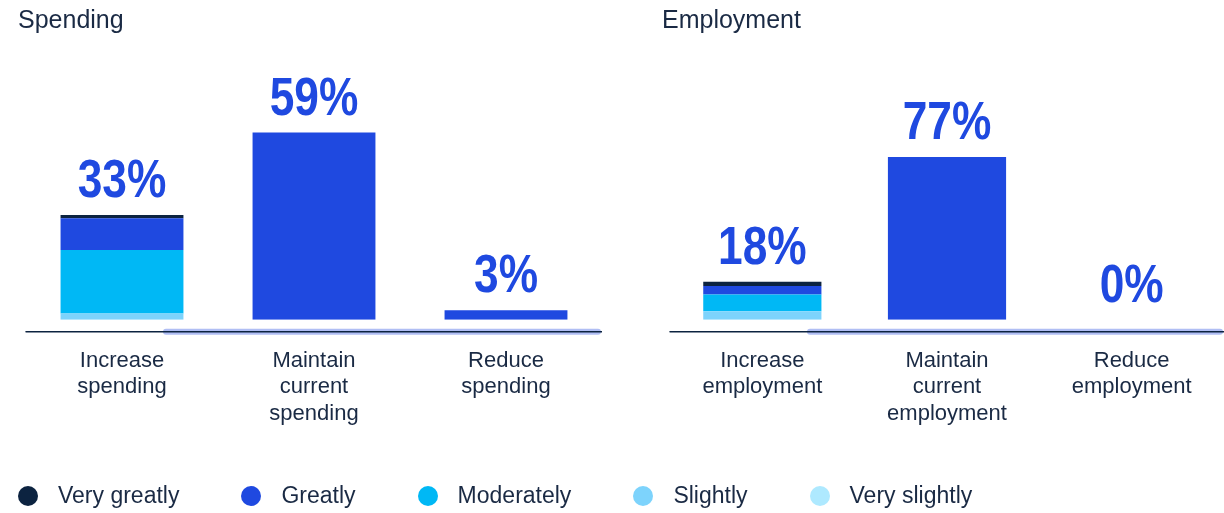  Describe the element at coordinates (71, 18) in the screenshot. I see `chart-title: Spending` at that location.